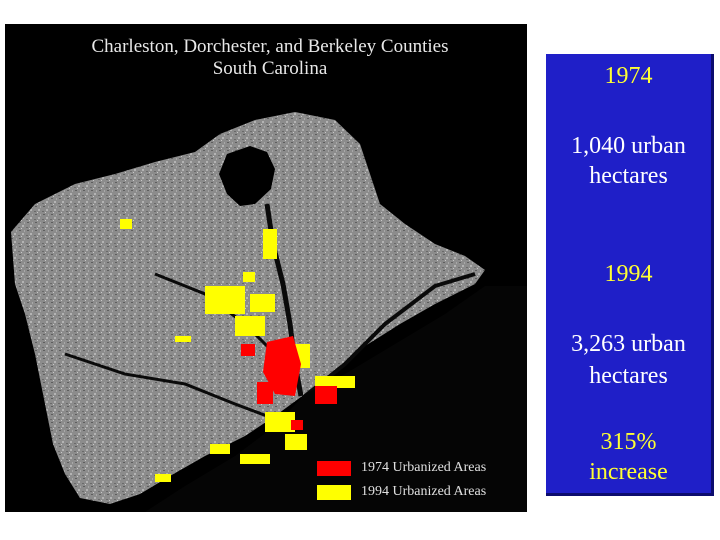 The height and width of the screenshot is (540, 720). I want to click on legend-swatch-1974, so click(334, 468).